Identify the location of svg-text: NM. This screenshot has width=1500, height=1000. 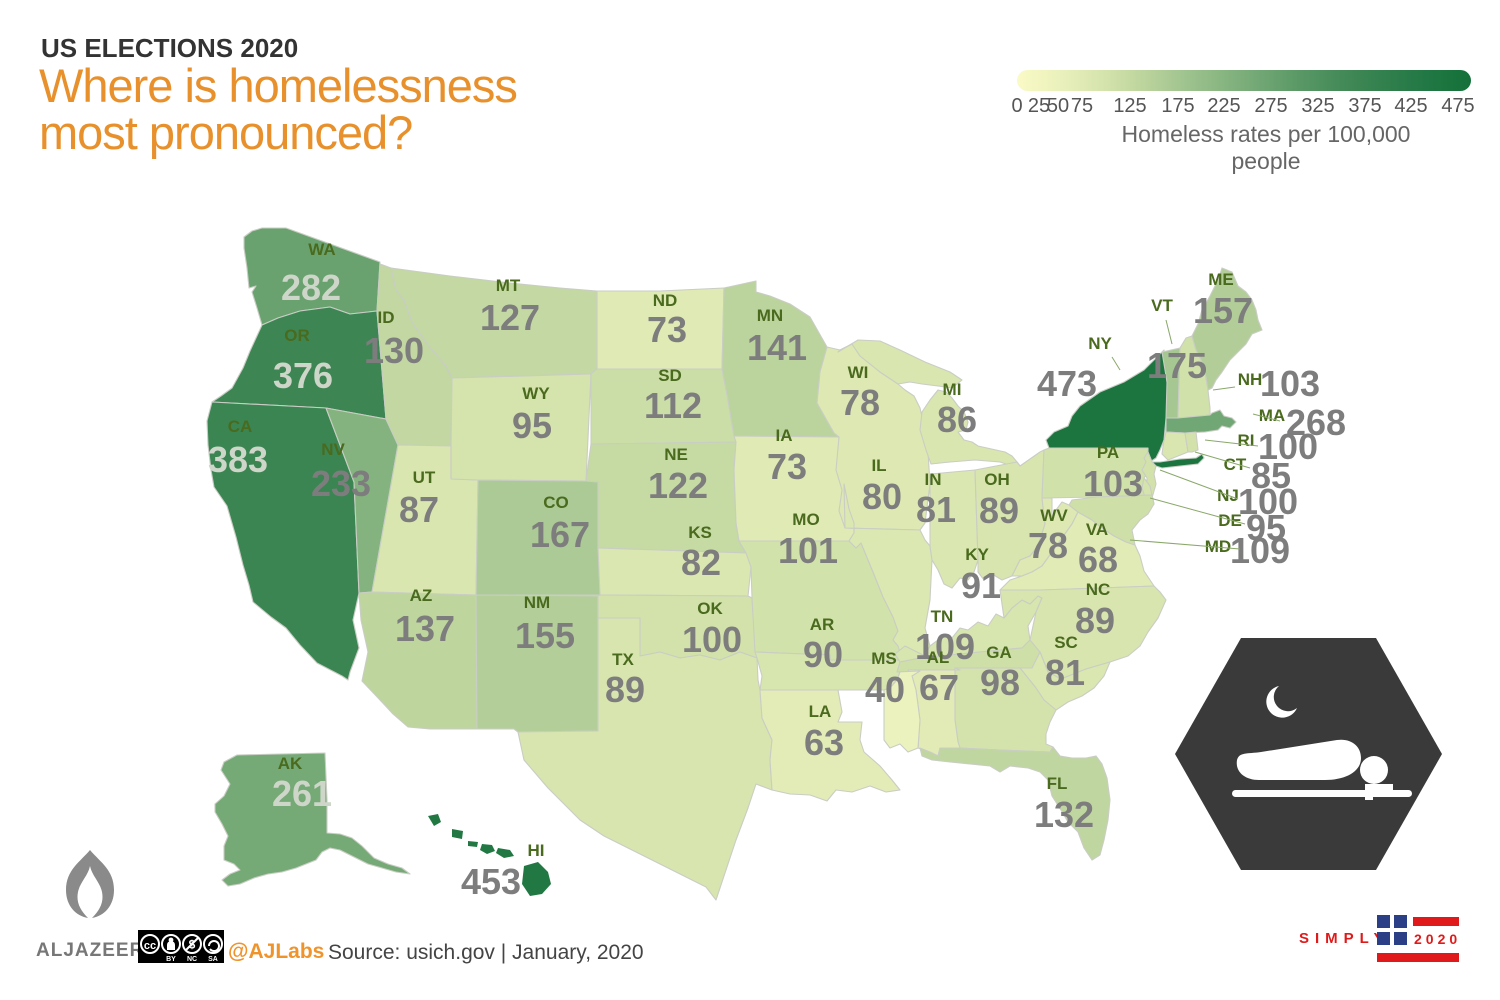
(537, 602).